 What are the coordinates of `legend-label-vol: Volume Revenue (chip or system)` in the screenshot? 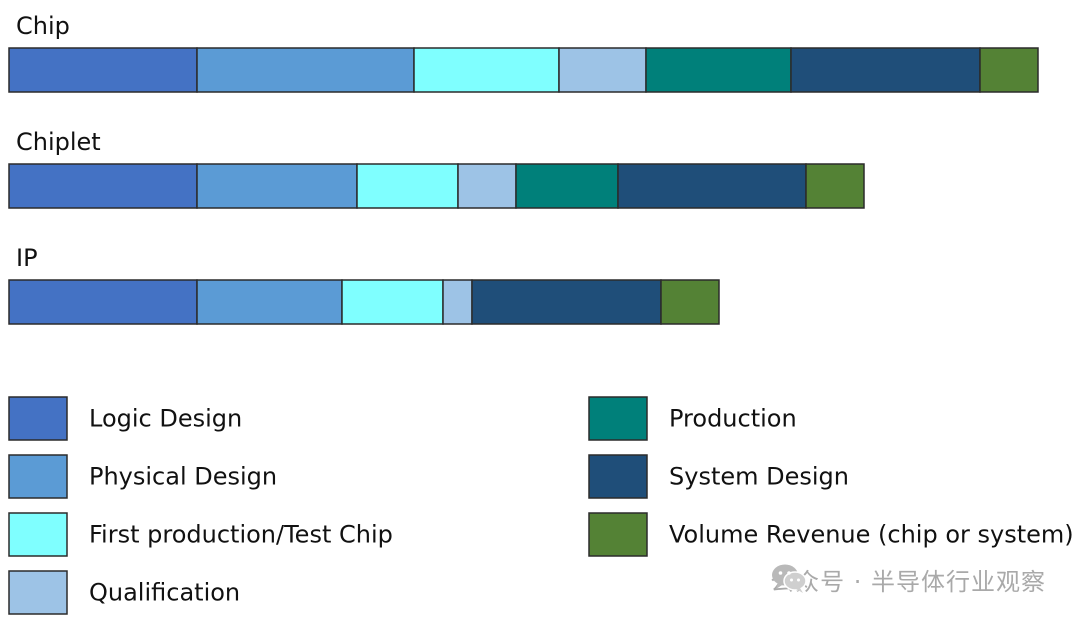 It's located at (871, 535).